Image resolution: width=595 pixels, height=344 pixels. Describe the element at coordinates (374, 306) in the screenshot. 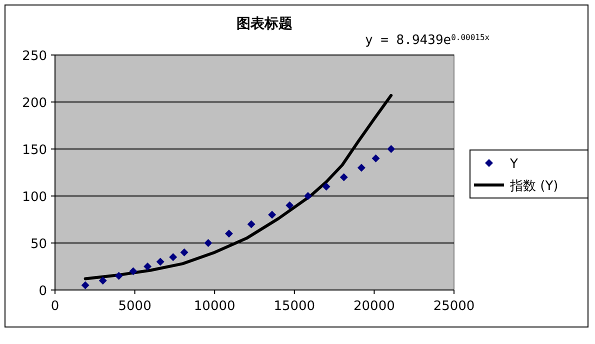

I see `x-tick-label: 20000` at that location.